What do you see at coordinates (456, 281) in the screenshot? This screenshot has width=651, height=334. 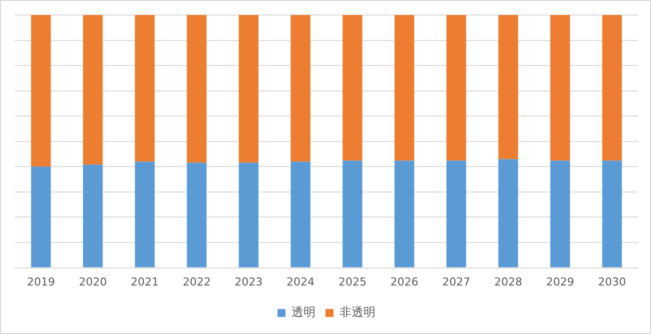 I see `x-tick-label: 2027` at bounding box center [456, 281].